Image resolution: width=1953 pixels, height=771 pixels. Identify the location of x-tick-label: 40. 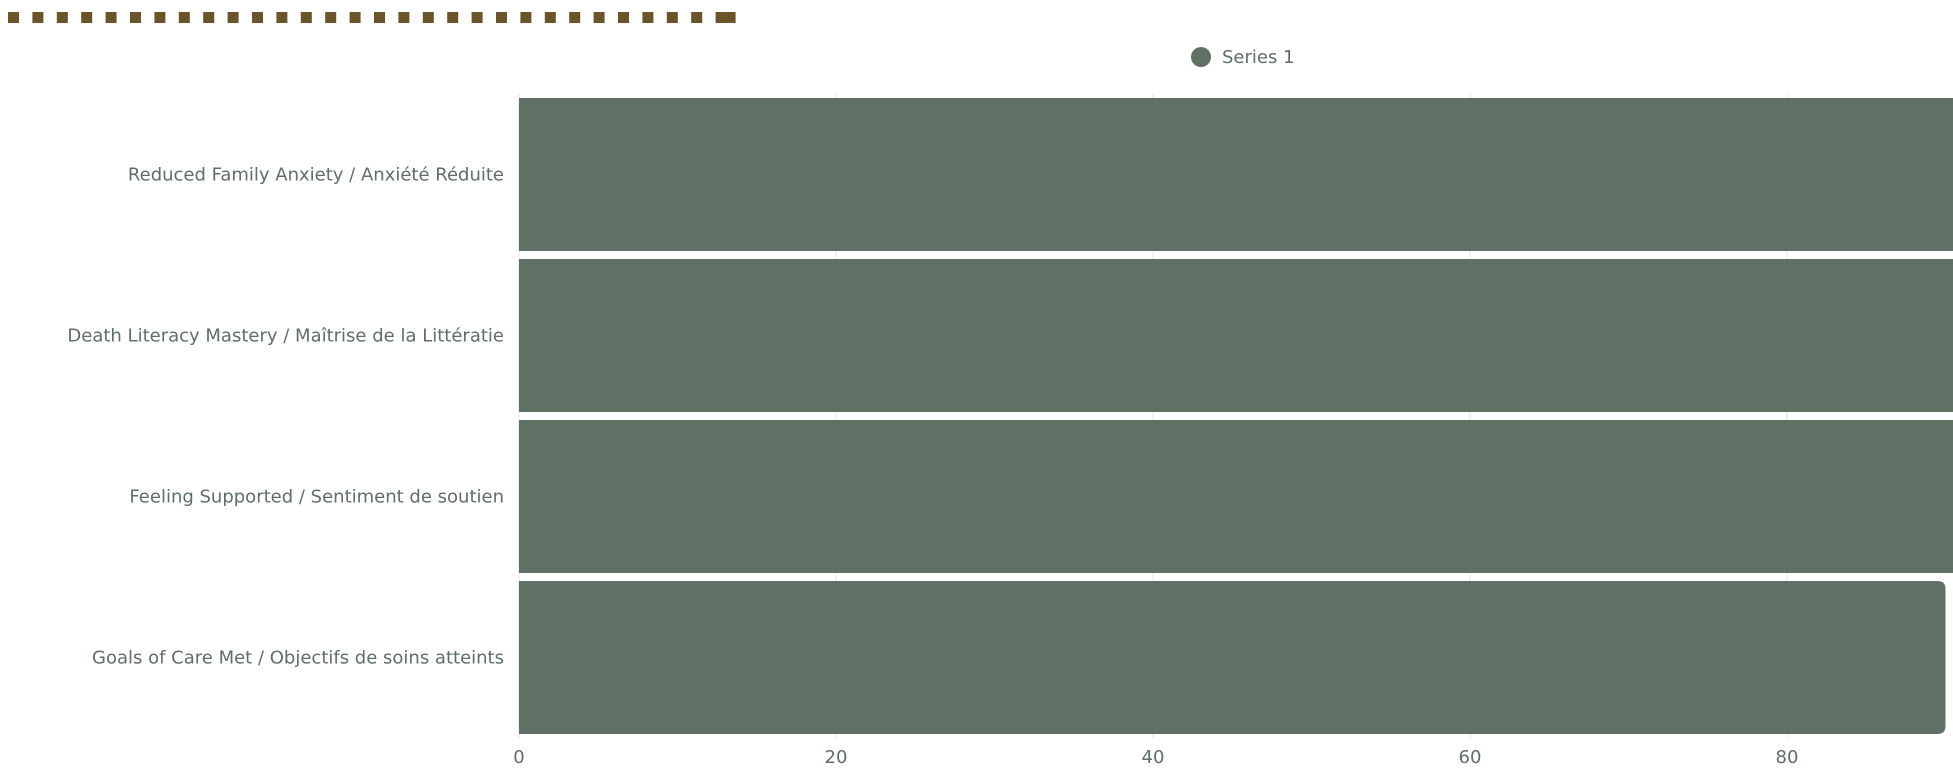
(1153, 757).